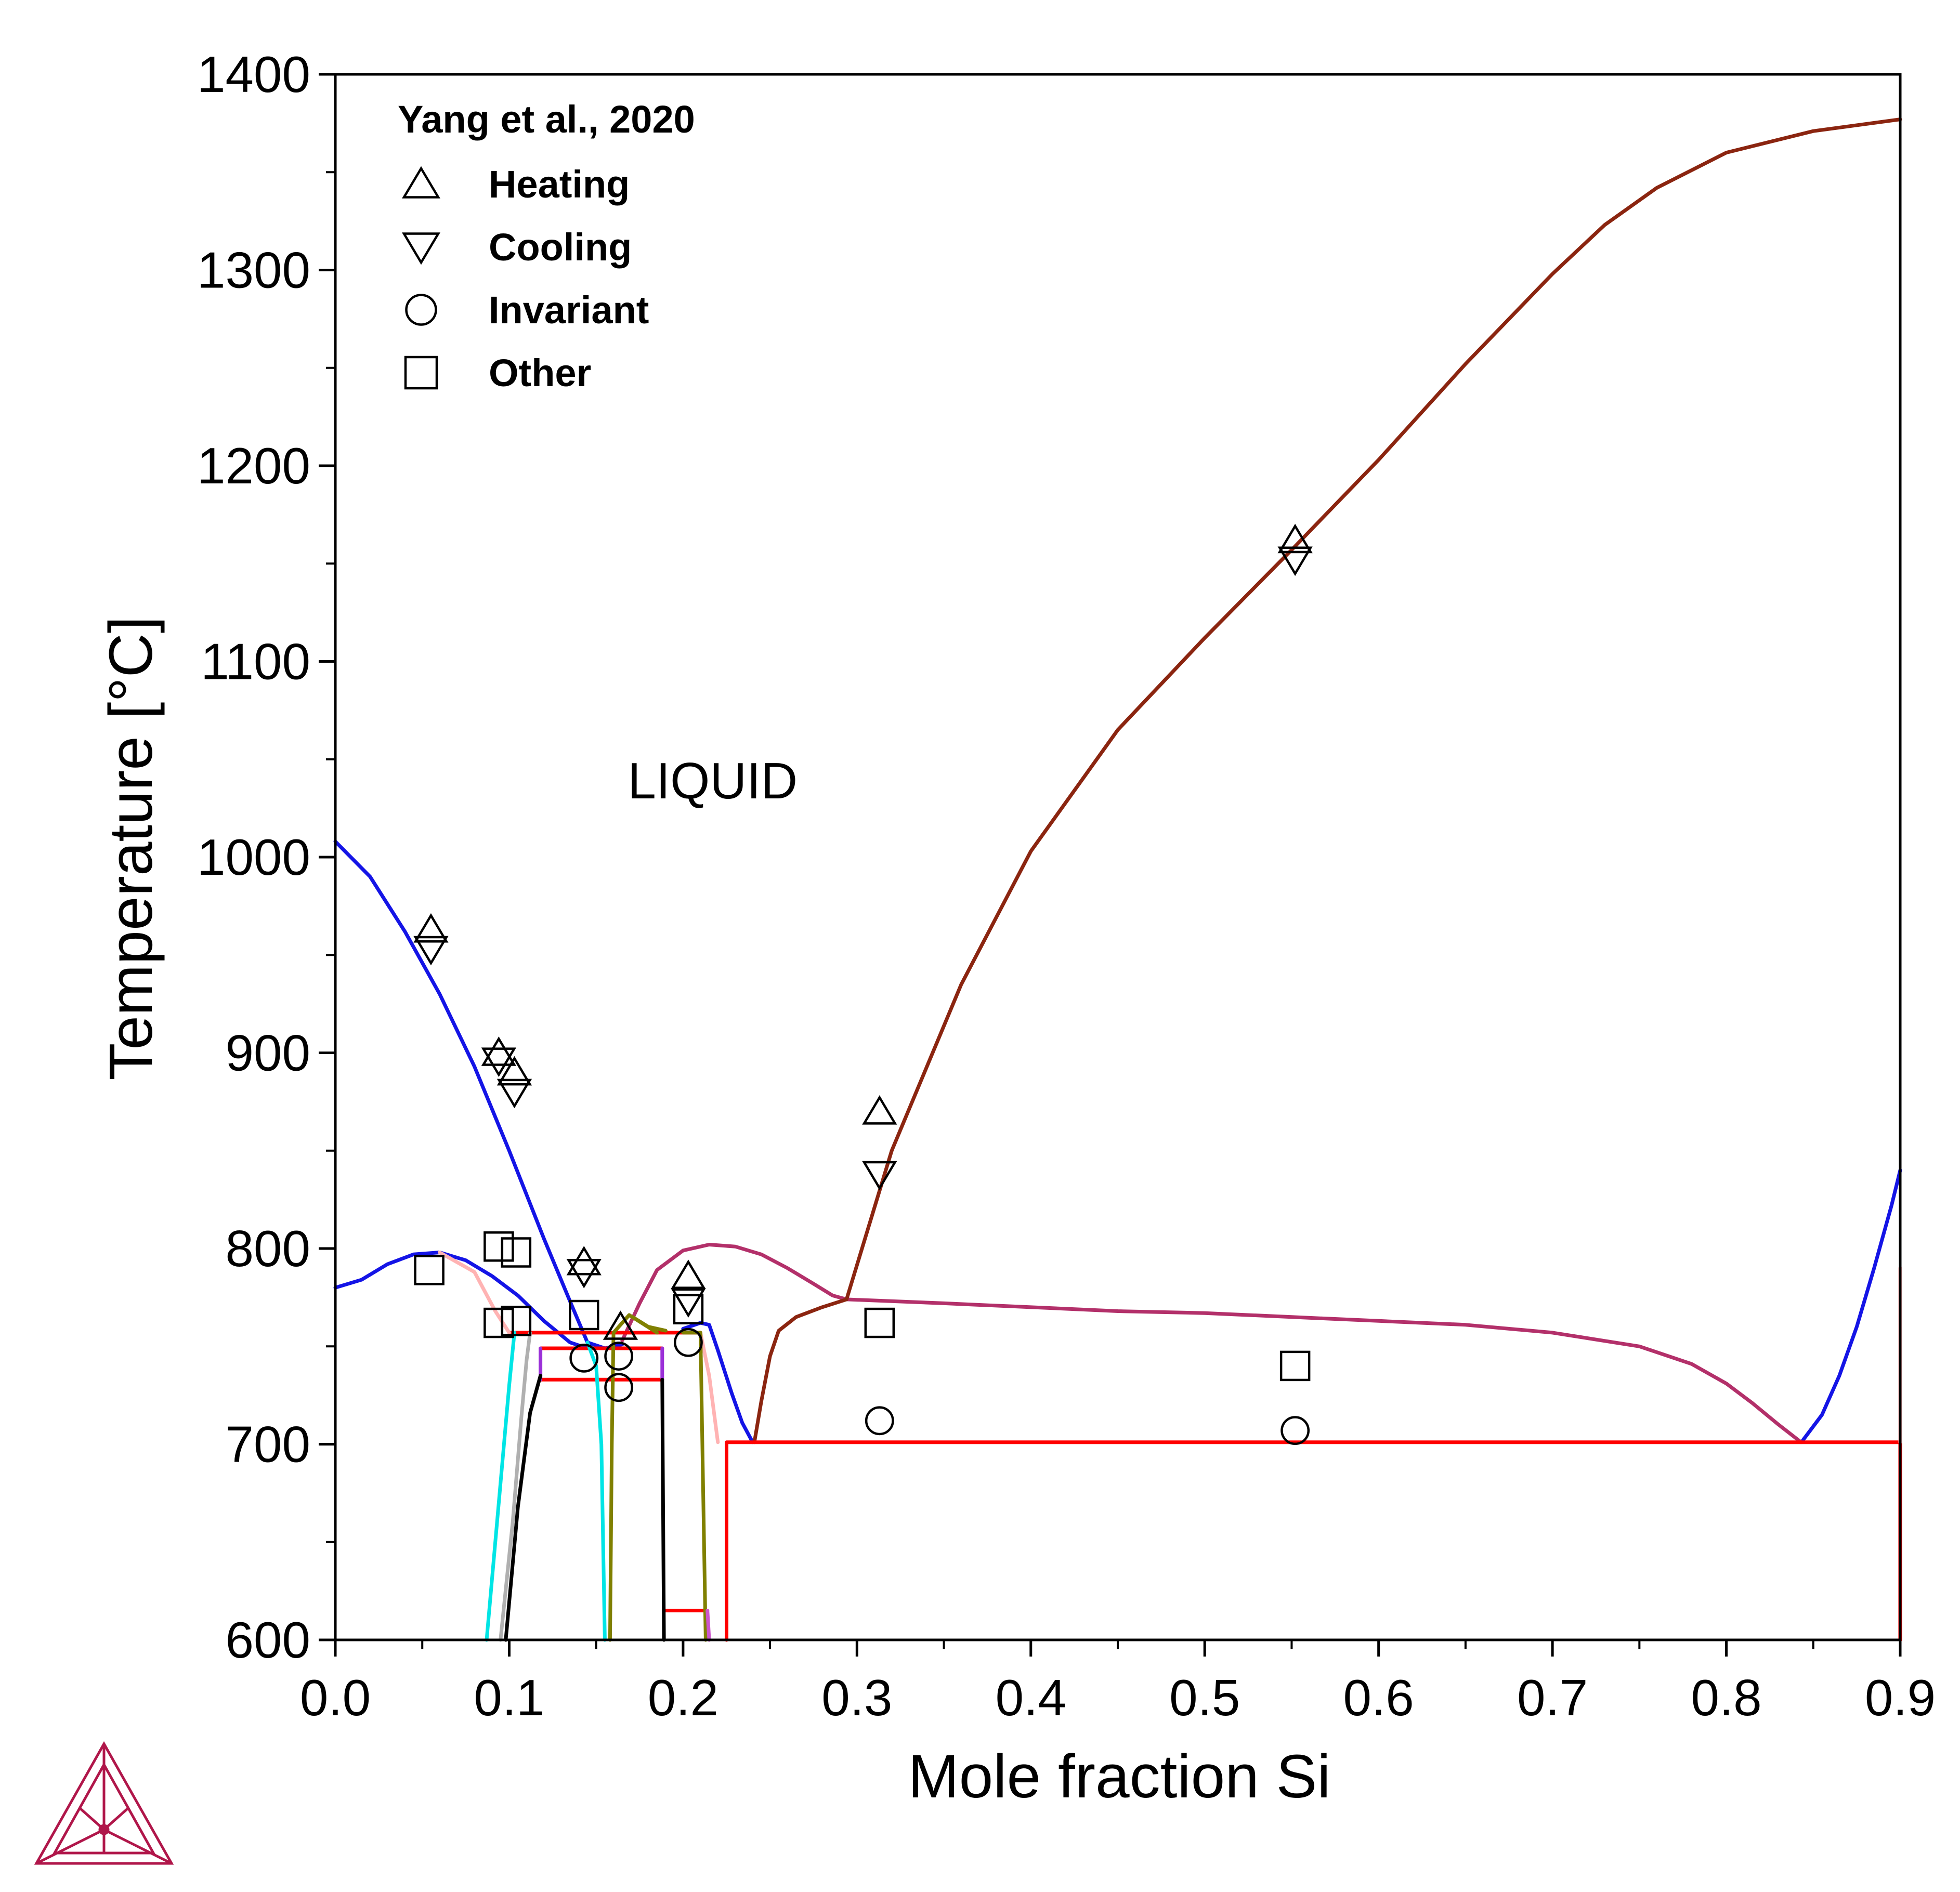 The height and width of the screenshot is (1892, 1960). What do you see at coordinates (1204, 1698) in the screenshot?
I see `x-tick-label: 0.5` at bounding box center [1204, 1698].